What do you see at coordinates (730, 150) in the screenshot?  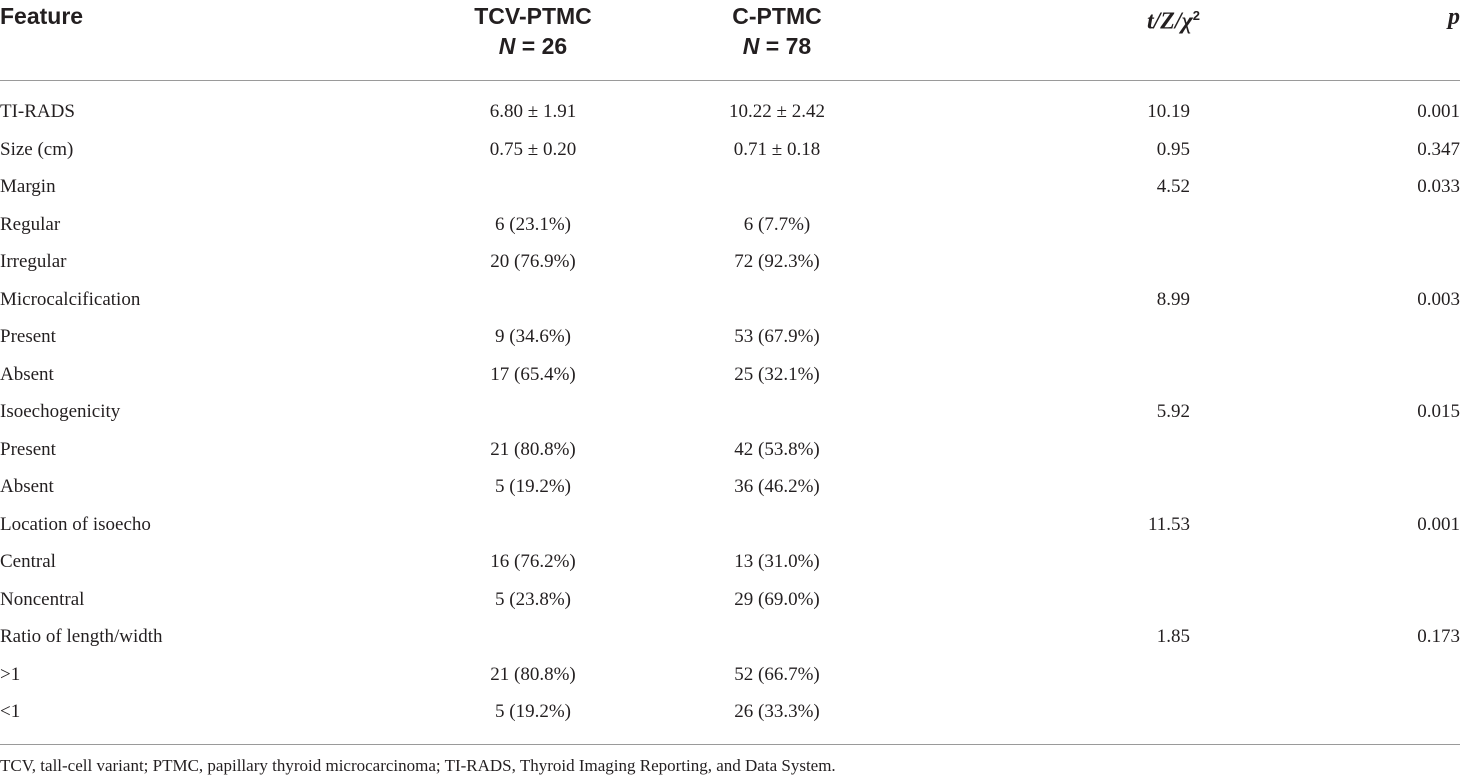 I see `table-row: Size (cm) 0.75 ± 0.20 0.71 ± 0.18 0.95 0.347` at bounding box center [730, 150].